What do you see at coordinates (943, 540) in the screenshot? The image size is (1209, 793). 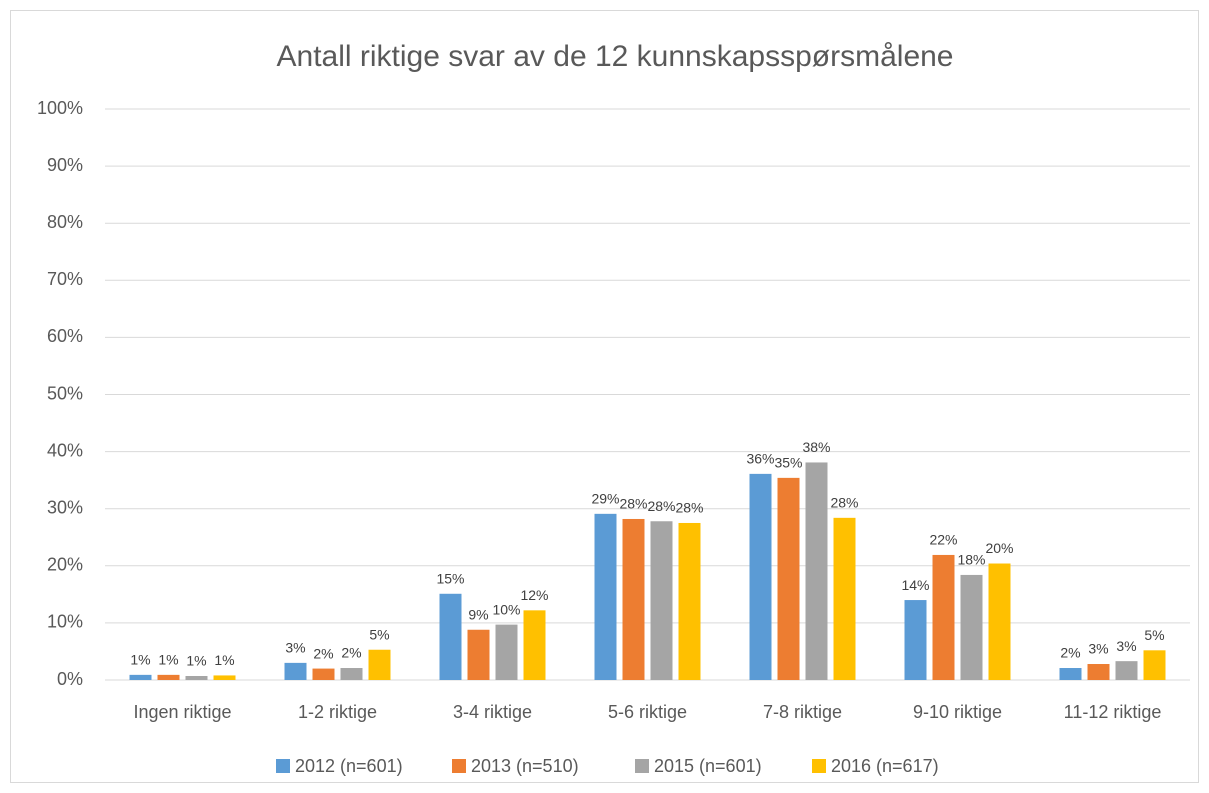 I see `data-label: 22%` at bounding box center [943, 540].